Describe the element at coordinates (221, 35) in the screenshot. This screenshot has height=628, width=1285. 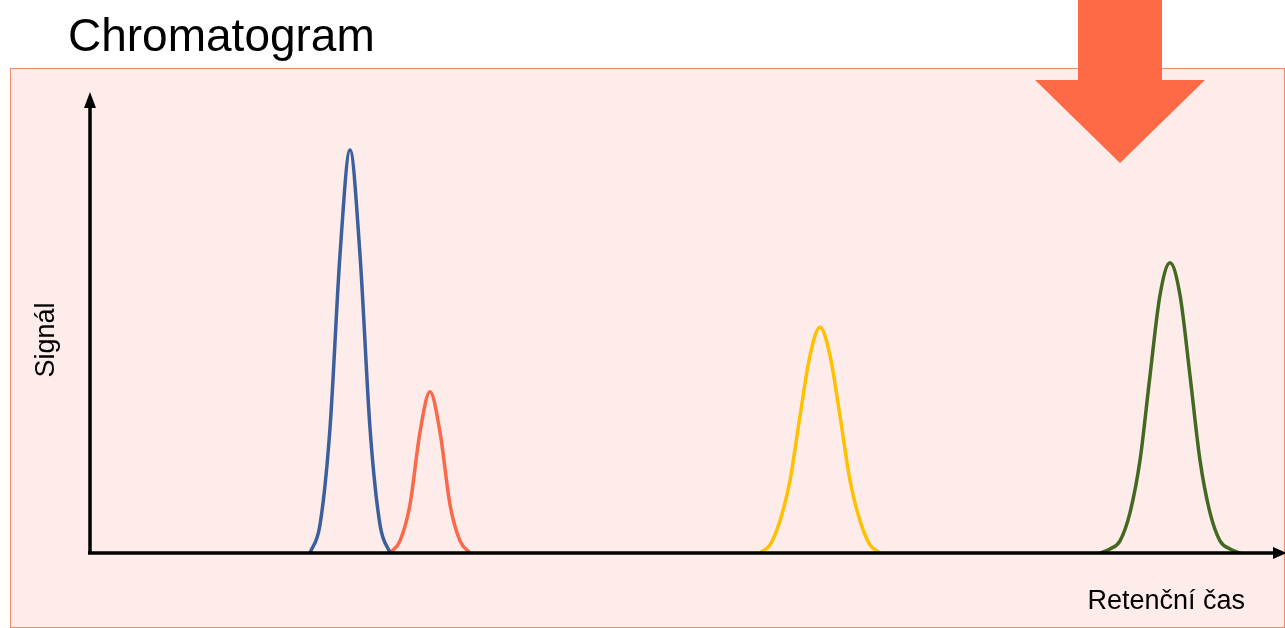
I see `chart-title: Chromatogram` at that location.